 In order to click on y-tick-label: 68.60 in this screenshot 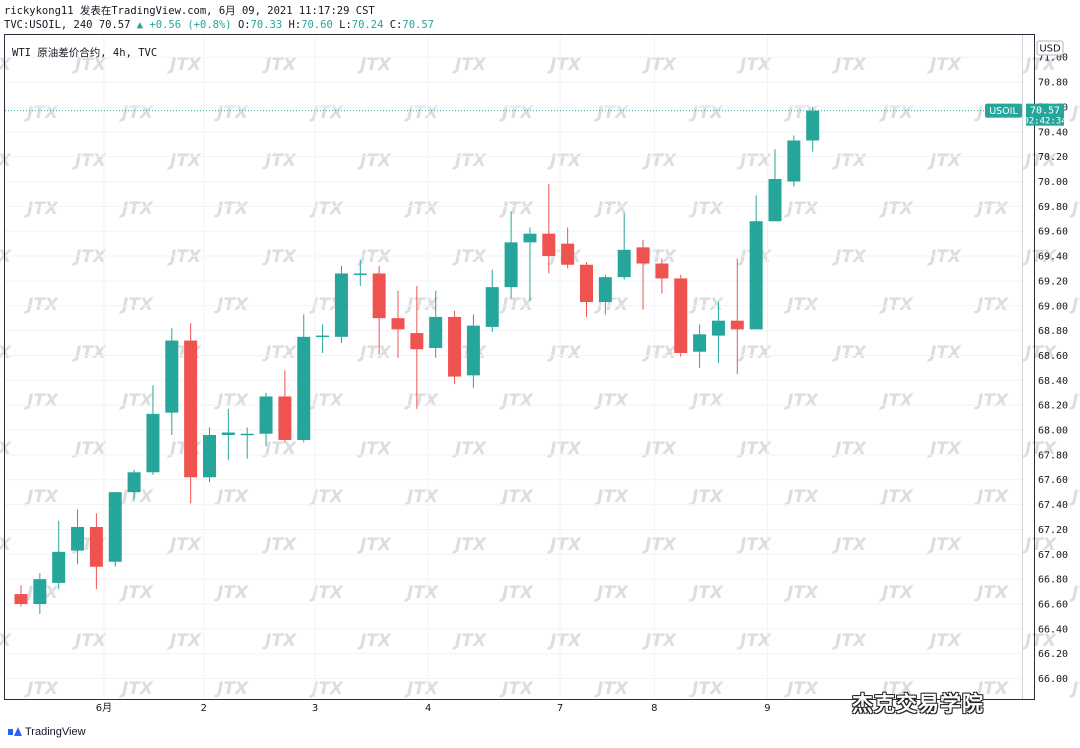, I will do `click(1053, 356)`.